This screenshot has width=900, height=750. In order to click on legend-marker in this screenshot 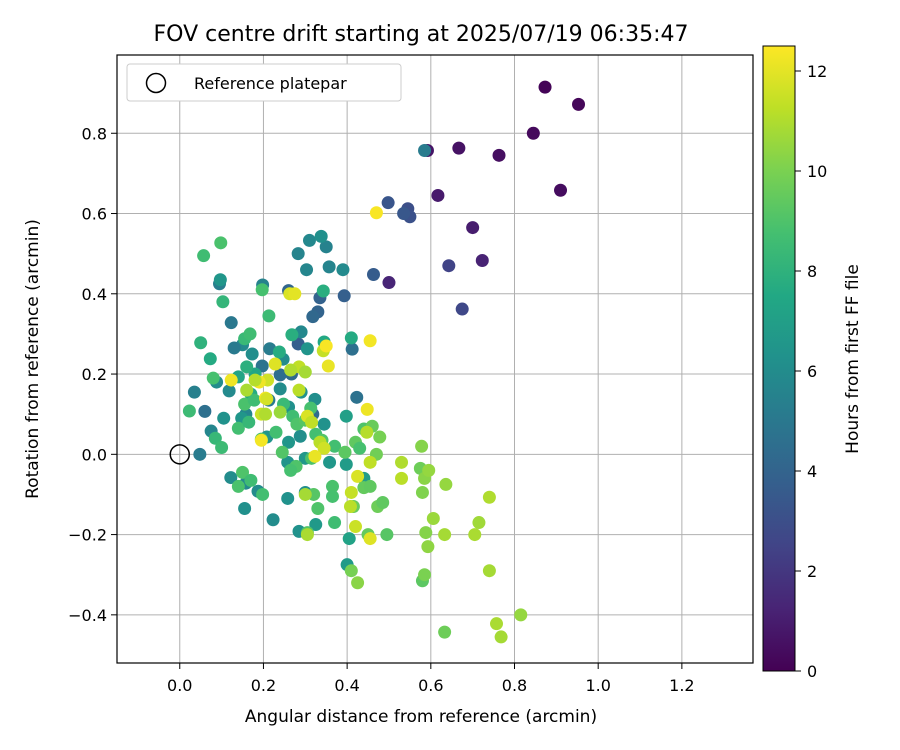, I will do `click(156, 83)`.